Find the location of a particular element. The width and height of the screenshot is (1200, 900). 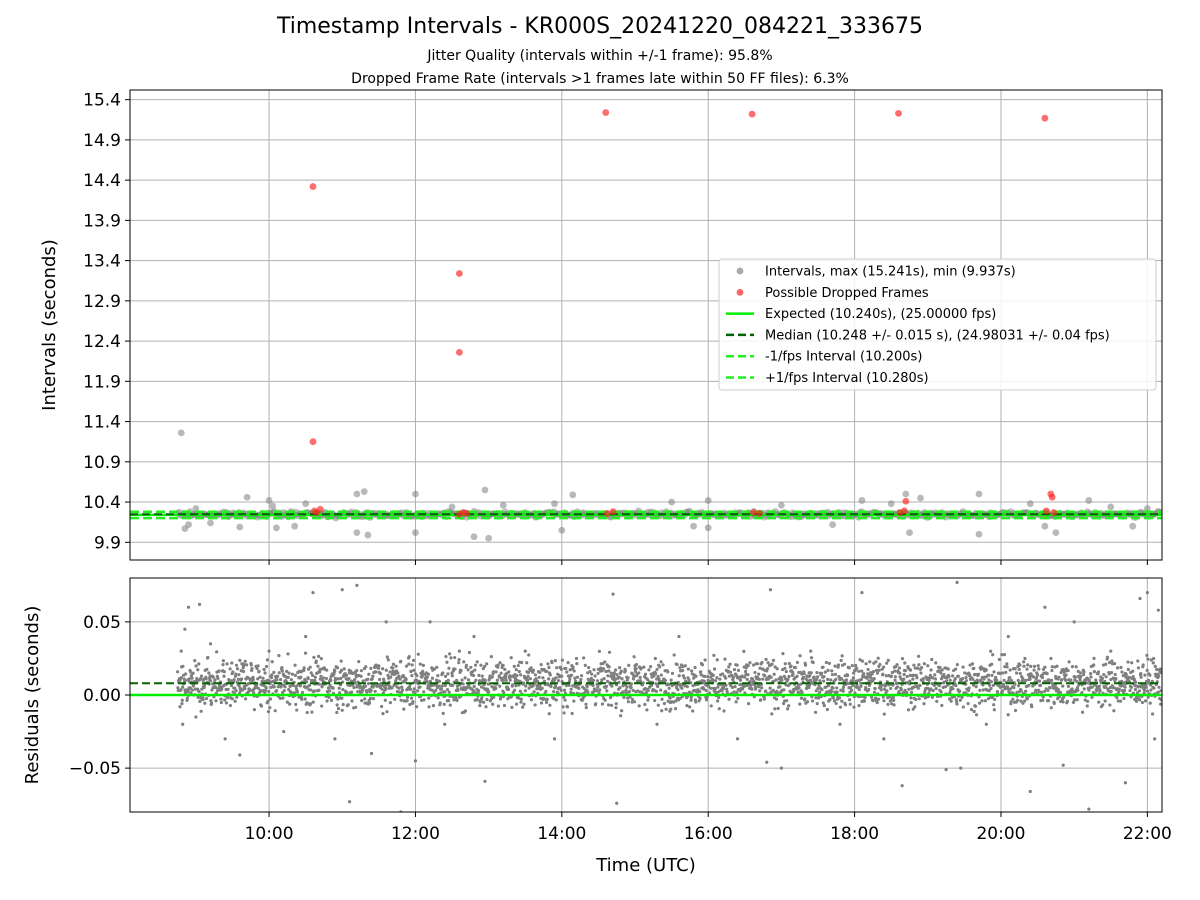

xtick-label: 18:00 is located at coordinates (854, 834).